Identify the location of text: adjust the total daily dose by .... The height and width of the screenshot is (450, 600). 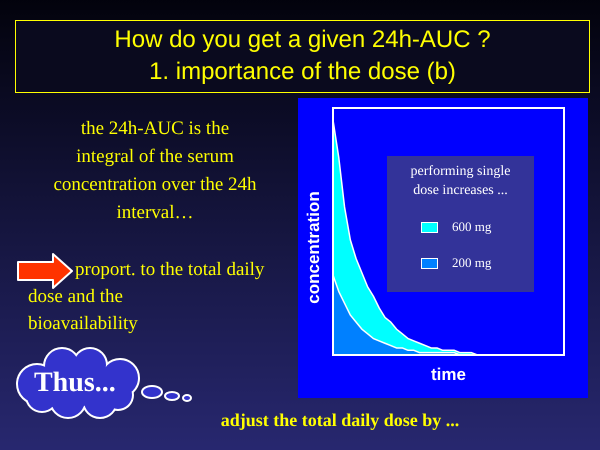
(340, 420).